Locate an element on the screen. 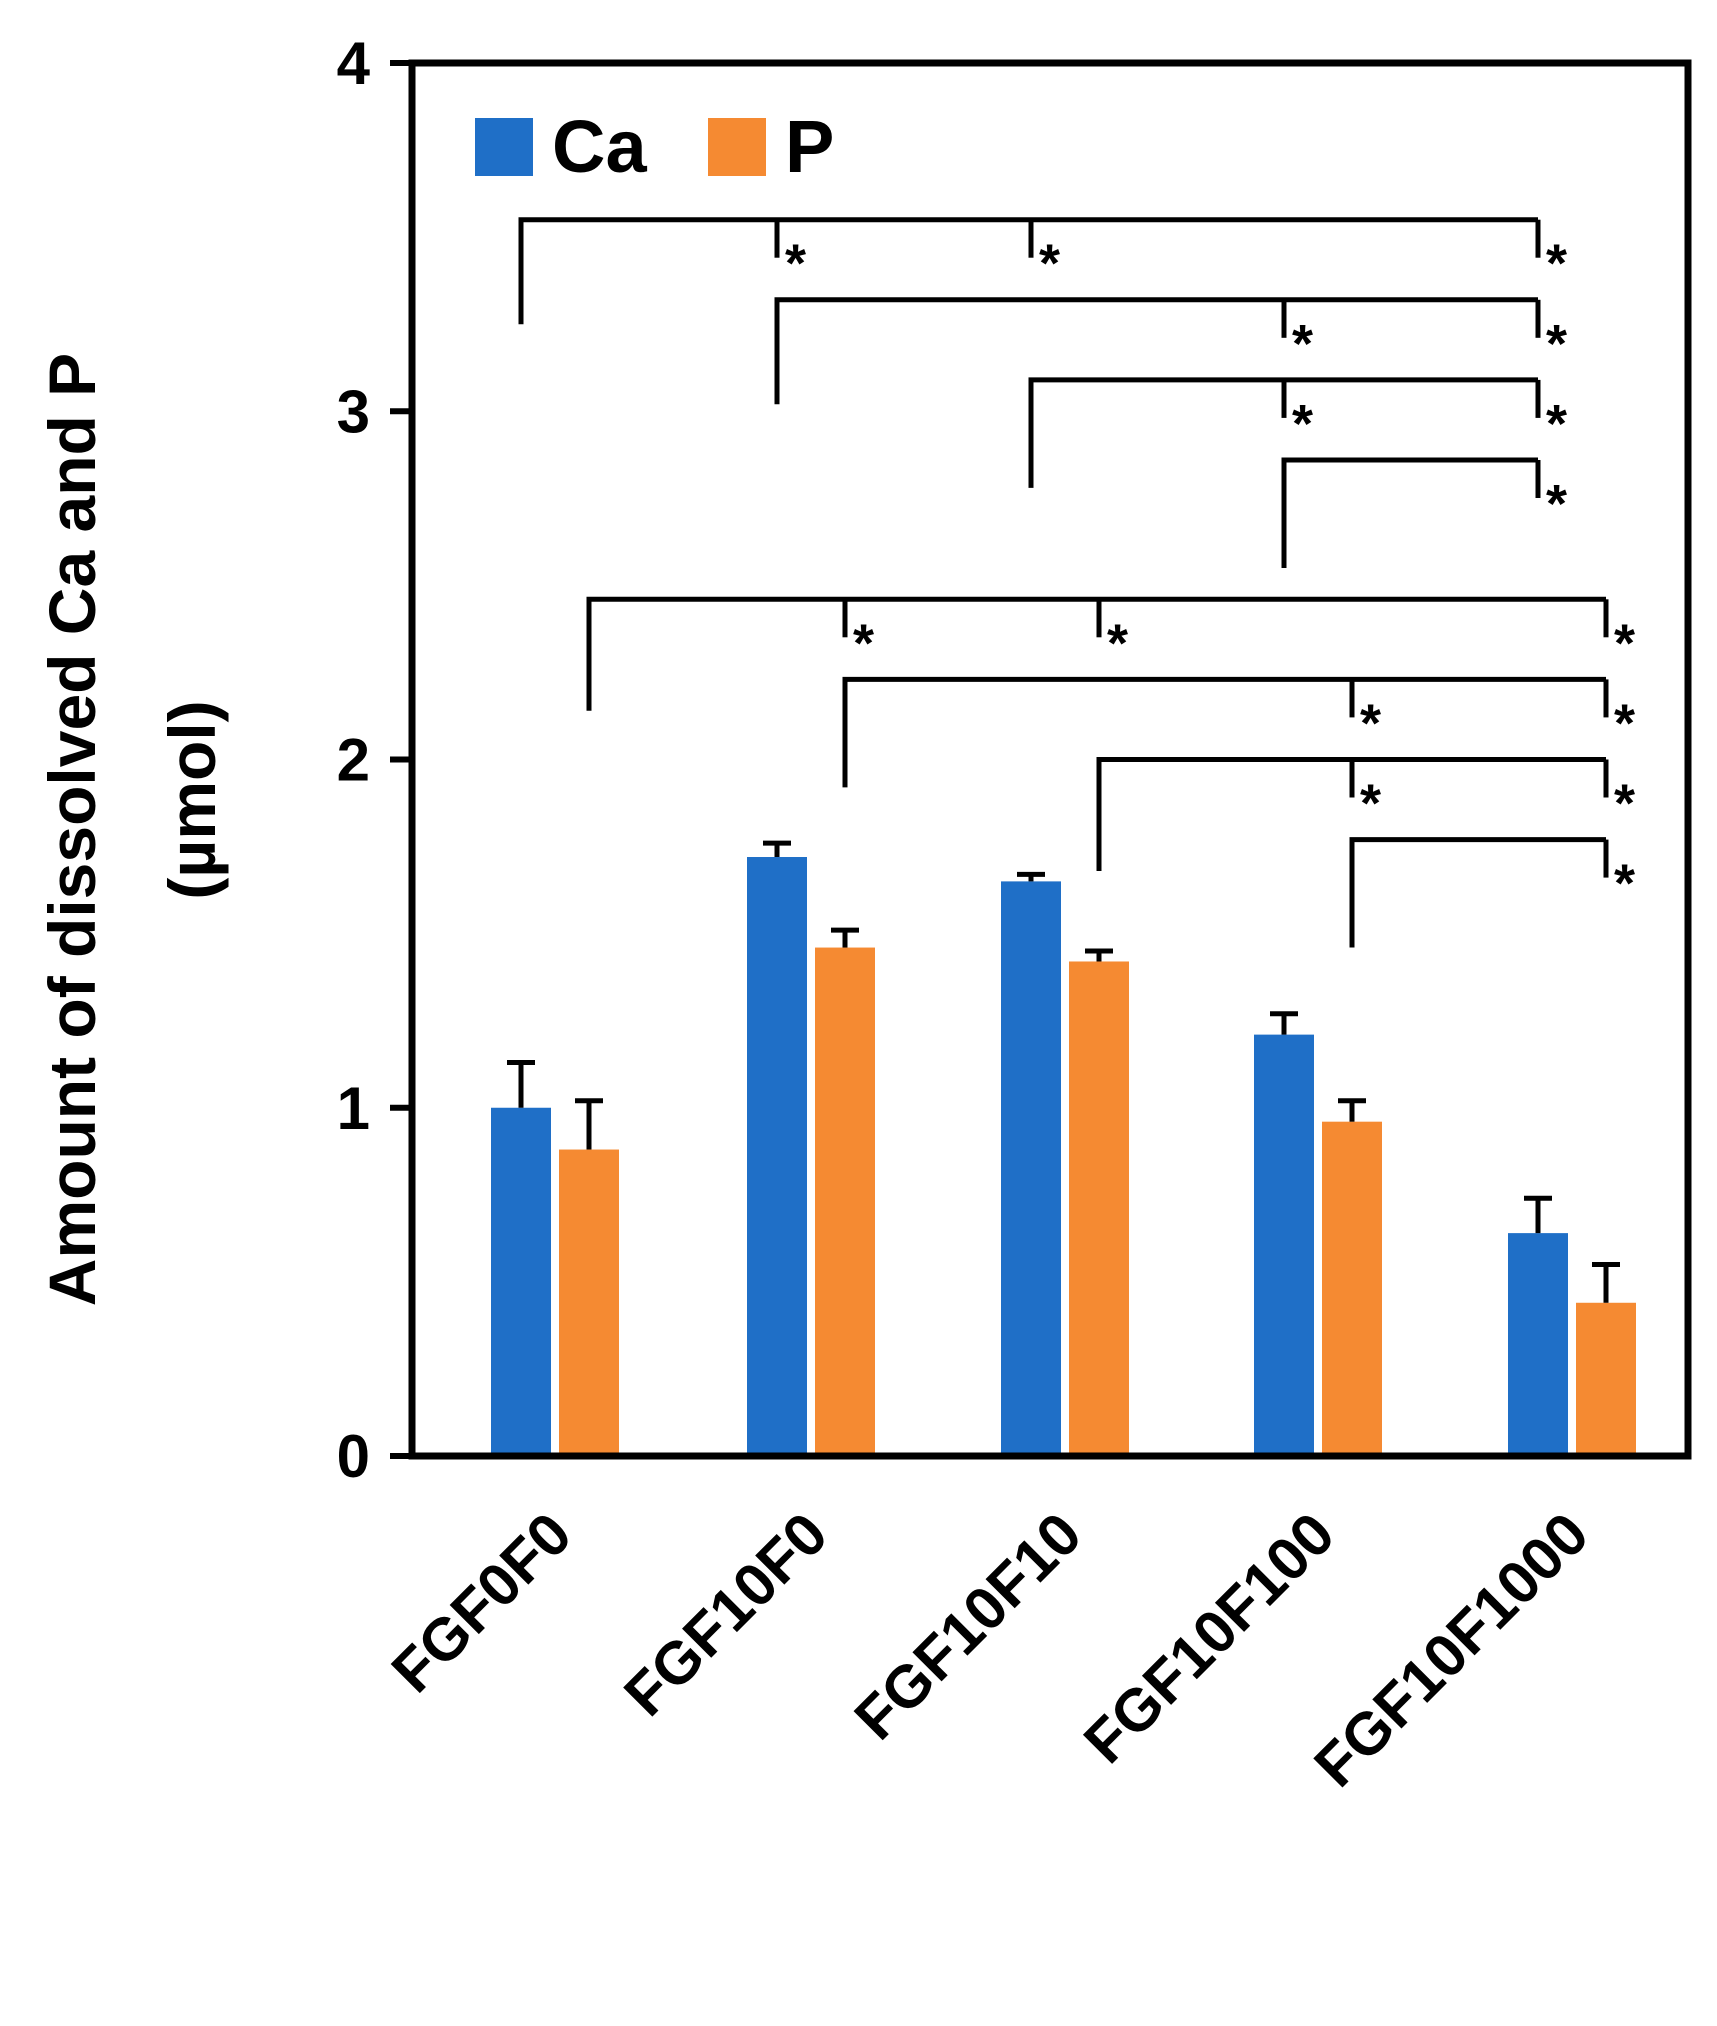 The width and height of the screenshot is (1717, 2026). error-bars-layer is located at coordinates (1063, 1071).